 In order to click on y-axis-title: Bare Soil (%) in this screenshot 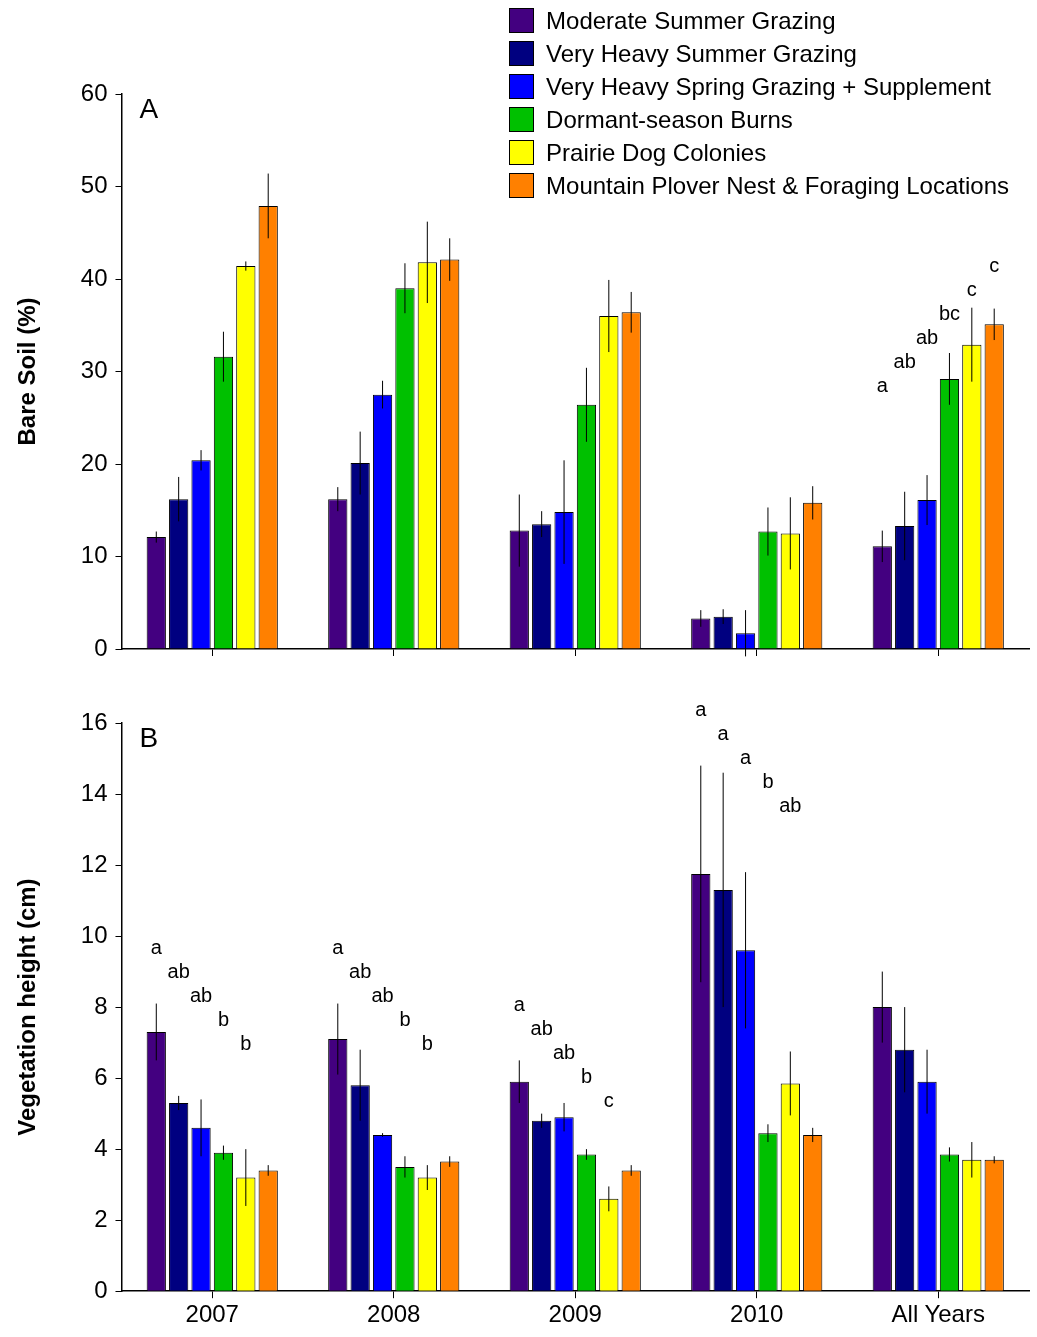, I will do `click(27, 371)`.